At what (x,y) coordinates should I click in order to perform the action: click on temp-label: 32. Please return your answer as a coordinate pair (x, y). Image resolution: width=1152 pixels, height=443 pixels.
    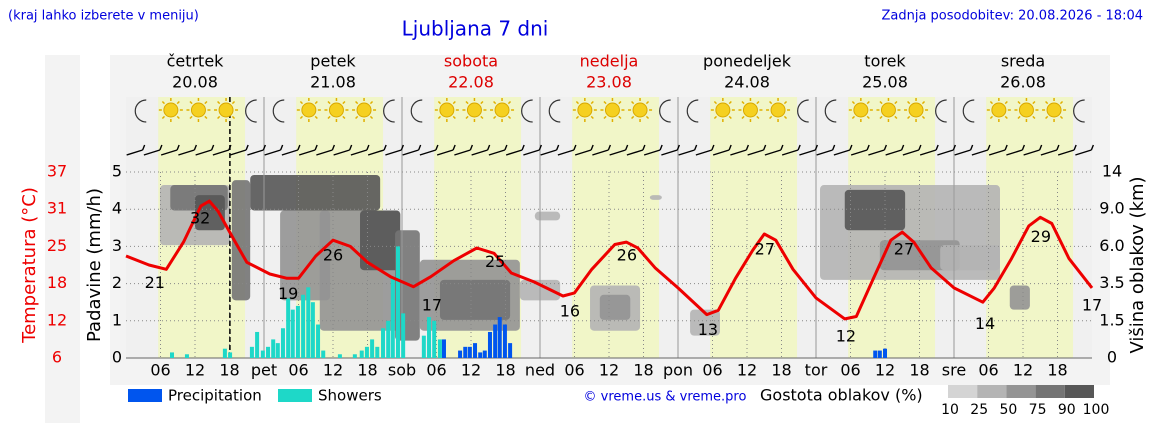
    Looking at the image, I should click on (200, 218).